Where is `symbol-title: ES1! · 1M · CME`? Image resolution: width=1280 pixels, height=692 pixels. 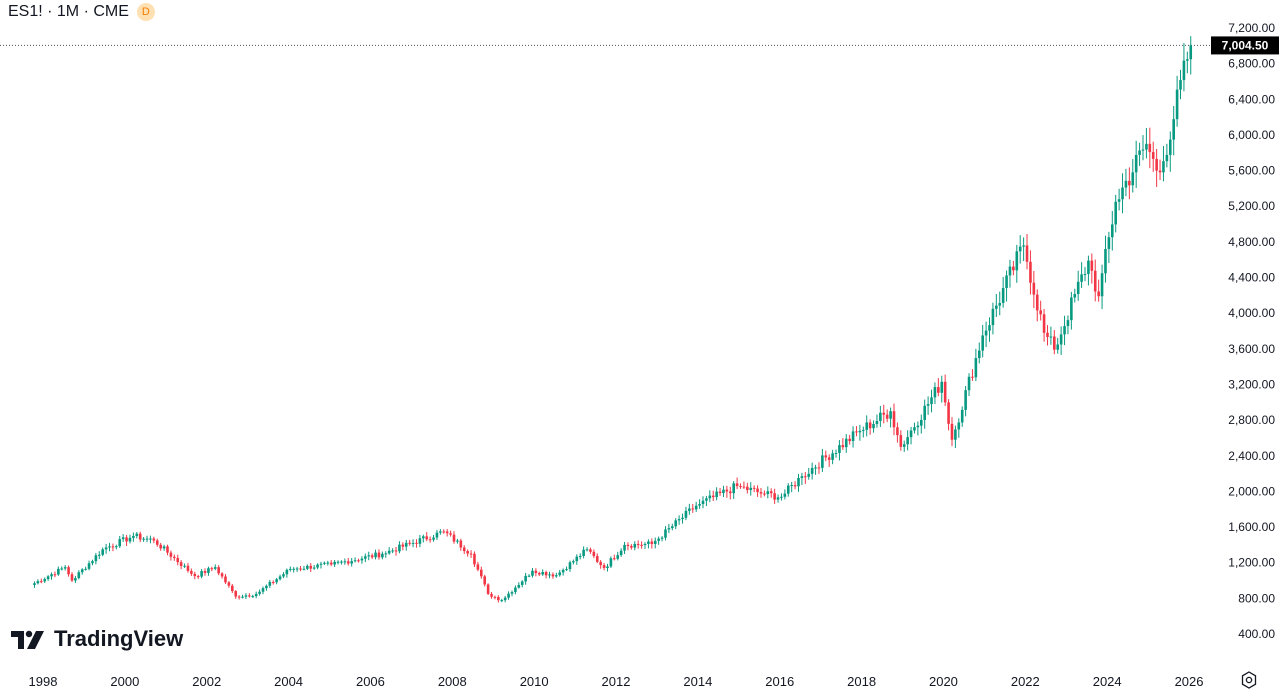 symbol-title: ES1! · 1M · CME is located at coordinates (68, 11).